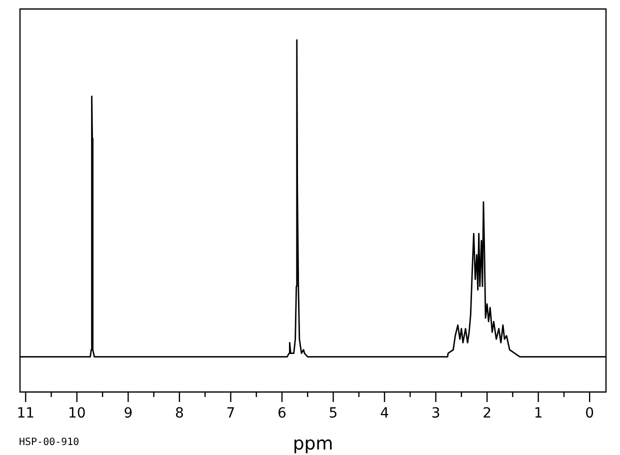 This screenshot has height=455, width=620. I want to click on x-tick-label: 7, so click(231, 414).